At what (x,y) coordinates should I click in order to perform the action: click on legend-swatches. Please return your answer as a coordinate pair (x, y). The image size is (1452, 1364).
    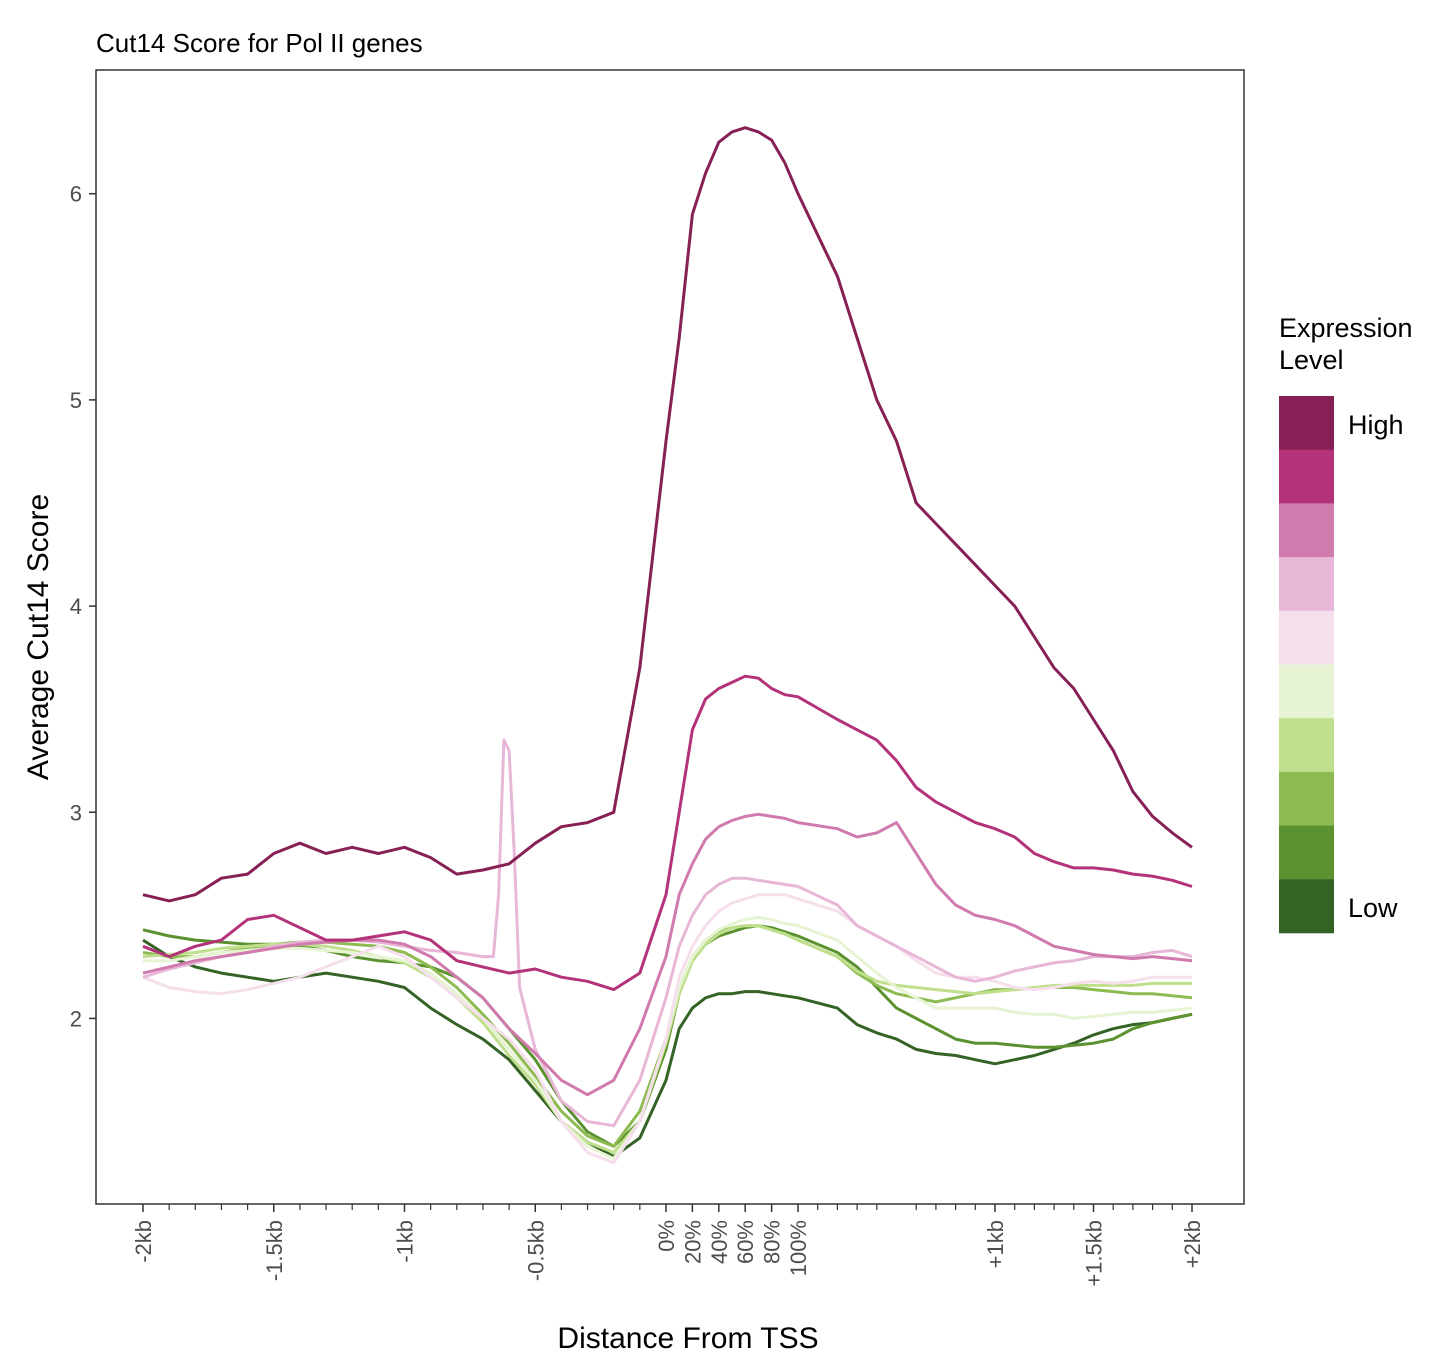
    Looking at the image, I should click on (1306, 665).